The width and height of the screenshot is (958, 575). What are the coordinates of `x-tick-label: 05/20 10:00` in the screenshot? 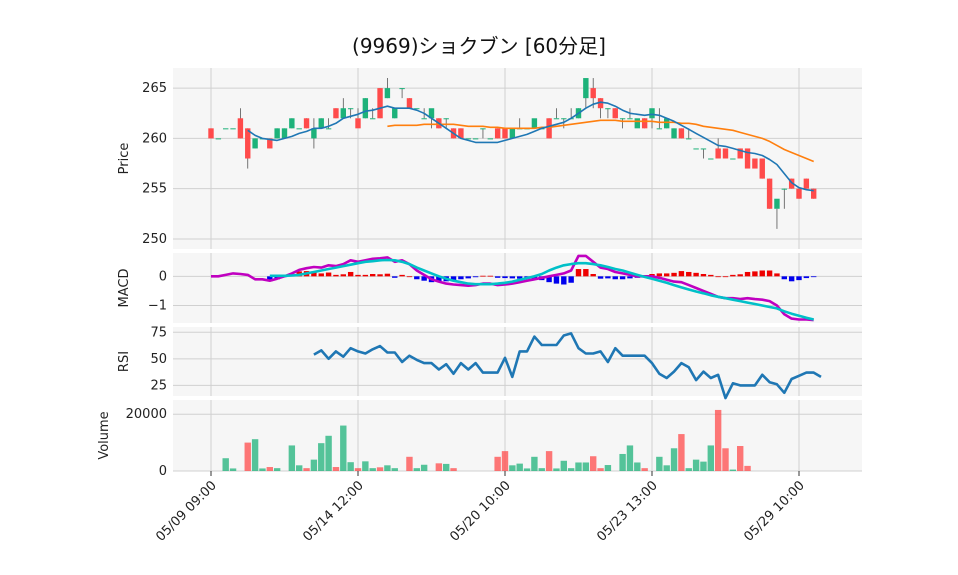 It's located at (480, 511).